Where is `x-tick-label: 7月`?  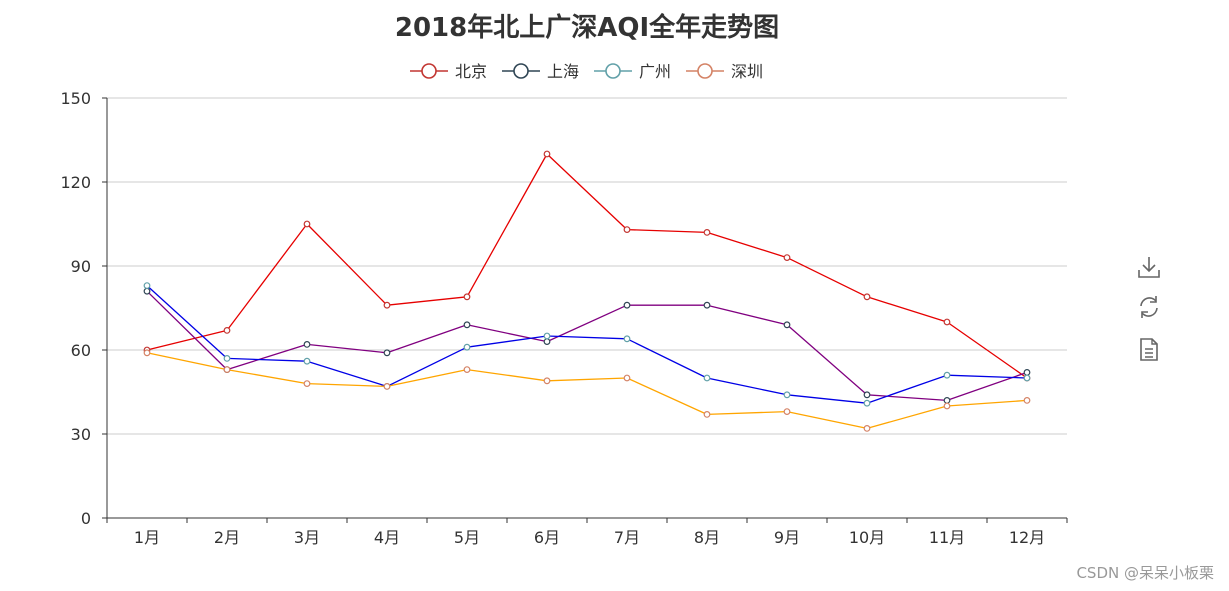 x-tick-label: 7月 is located at coordinates (627, 537).